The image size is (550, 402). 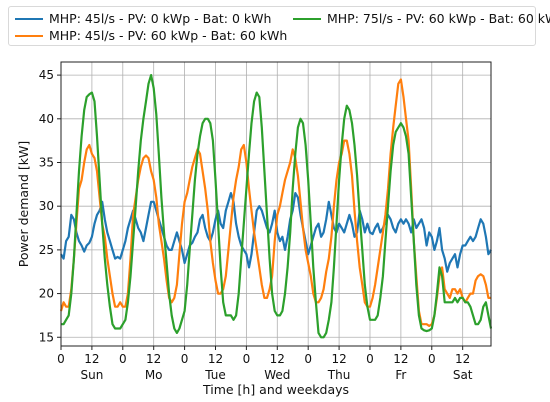 What do you see at coordinates (46, 75) in the screenshot?
I see `y-tick-label: 45` at bounding box center [46, 75].